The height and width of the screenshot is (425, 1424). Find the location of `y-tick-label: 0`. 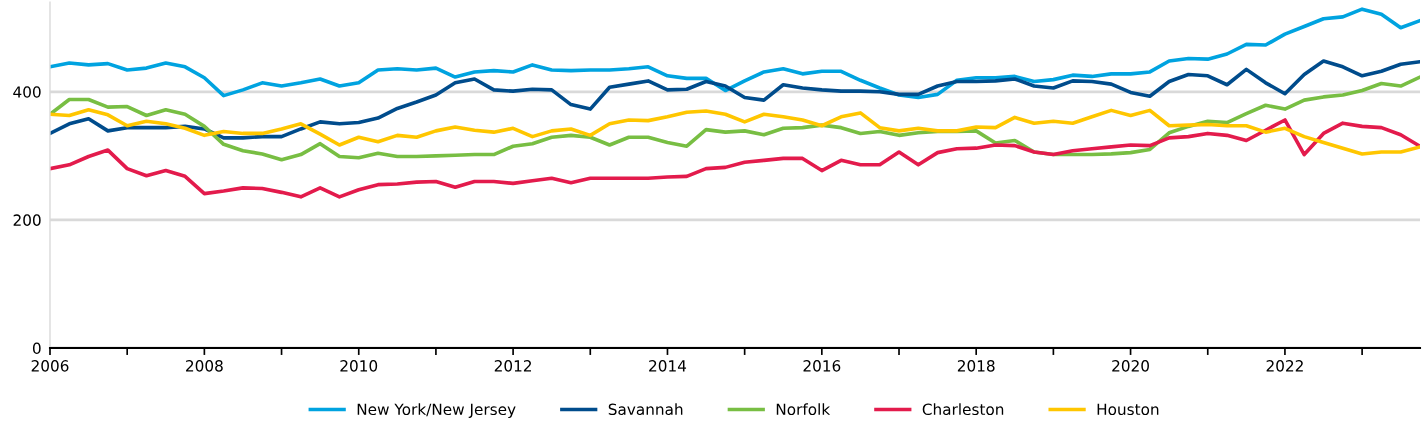

y-tick-label: 0 is located at coordinates (36, 348).